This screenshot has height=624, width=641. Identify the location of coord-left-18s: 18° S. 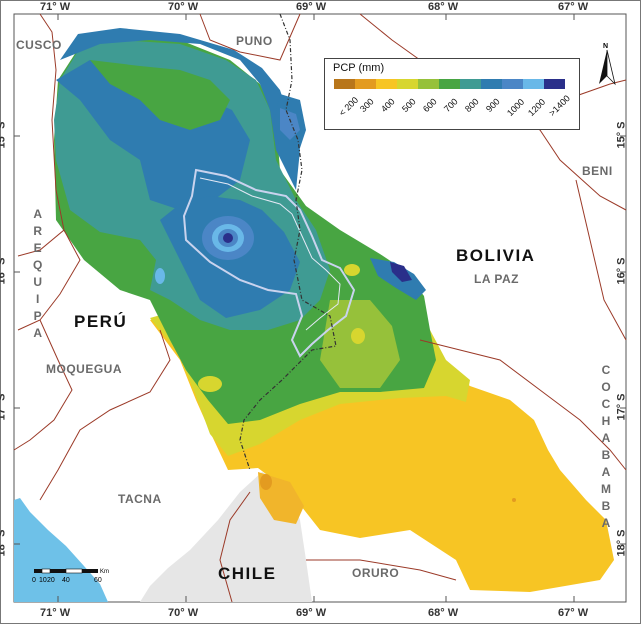
(4, 543).